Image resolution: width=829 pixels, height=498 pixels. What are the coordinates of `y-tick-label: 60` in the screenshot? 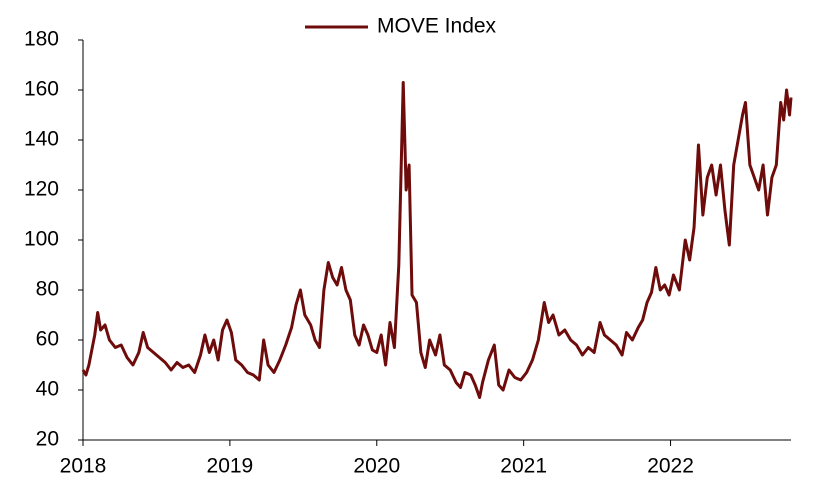 It's located at (47, 339).